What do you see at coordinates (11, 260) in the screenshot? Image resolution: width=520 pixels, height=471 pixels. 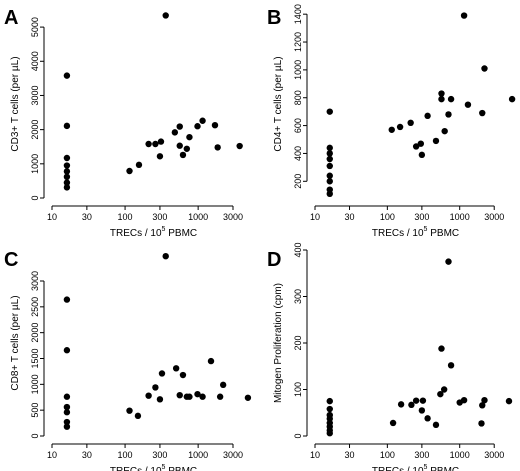 I see `panel-letter: C` at bounding box center [11, 260].